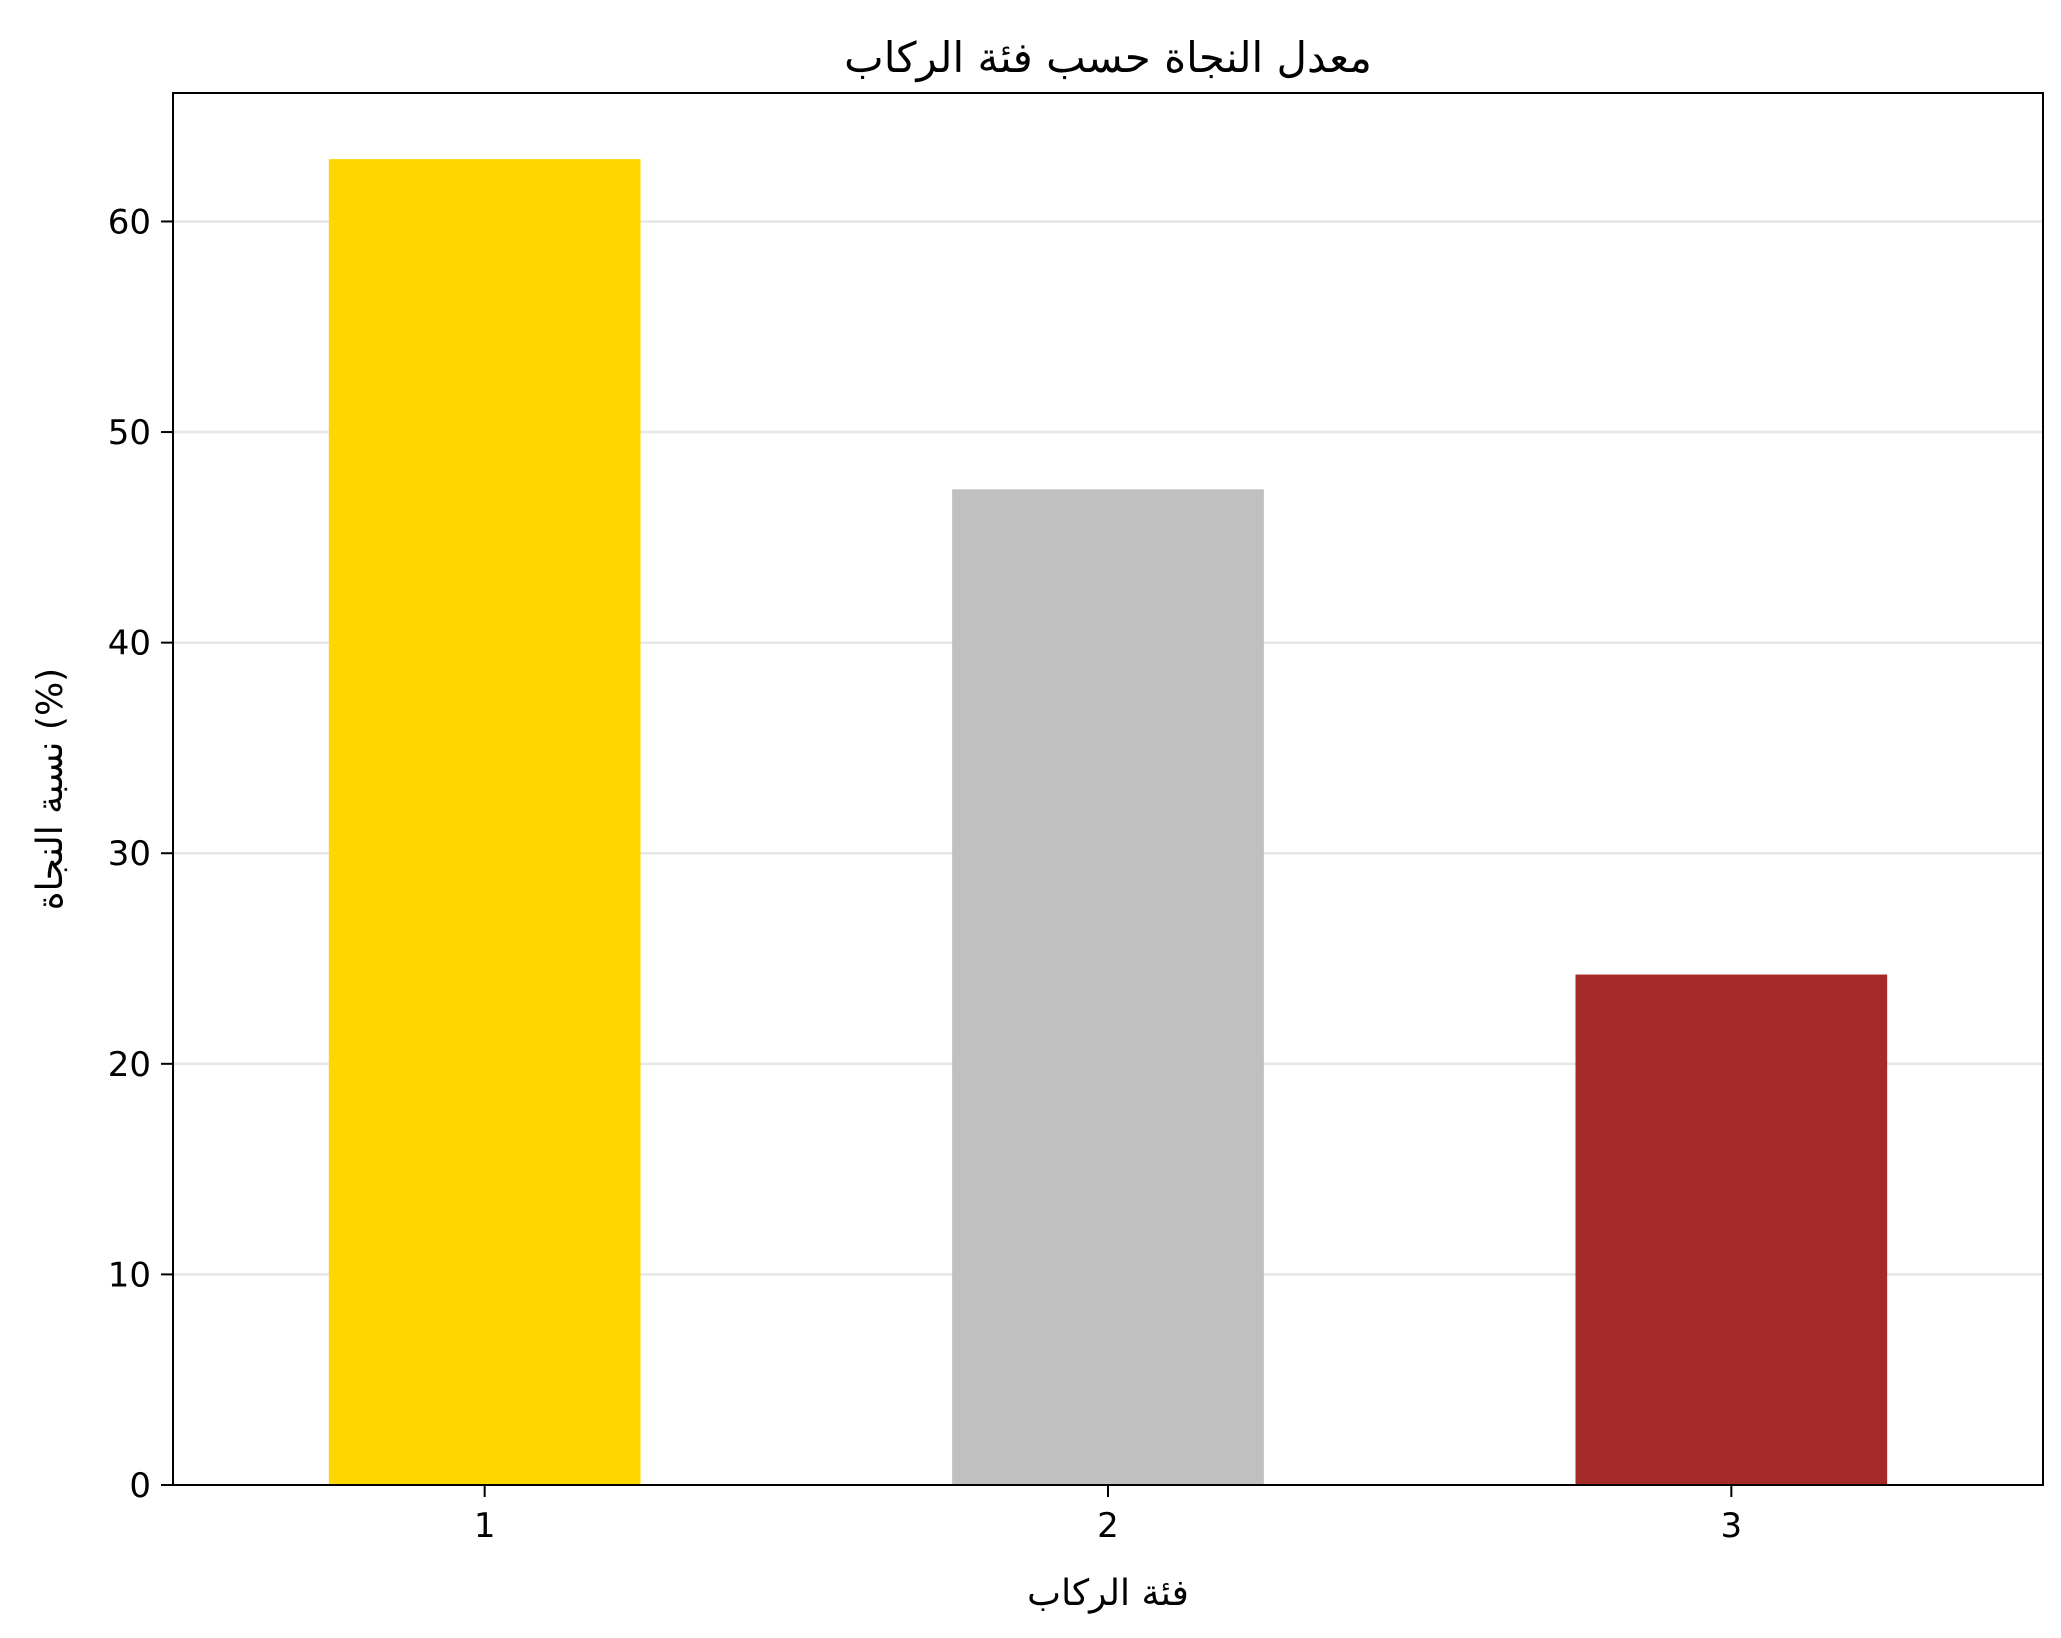 The width and height of the screenshot is (2061, 1638). I want to click on x-tick-label: 2, so click(1108, 1526).